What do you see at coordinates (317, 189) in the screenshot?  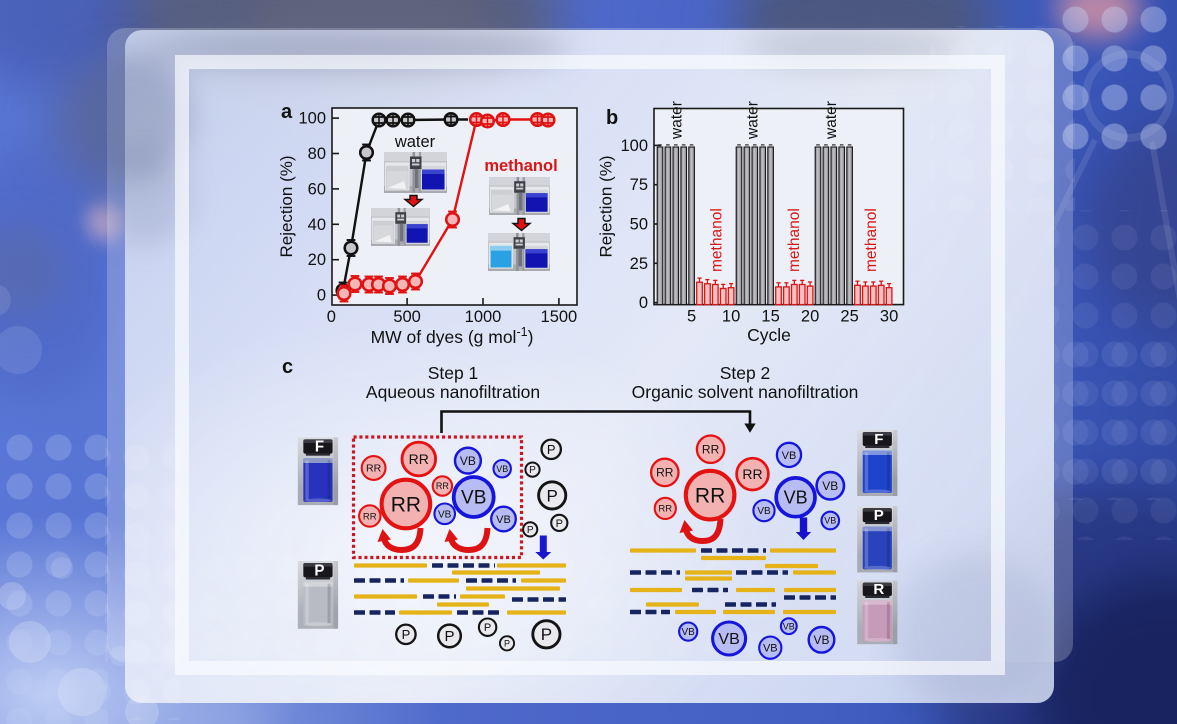 I see `svg-text: 60` at bounding box center [317, 189].